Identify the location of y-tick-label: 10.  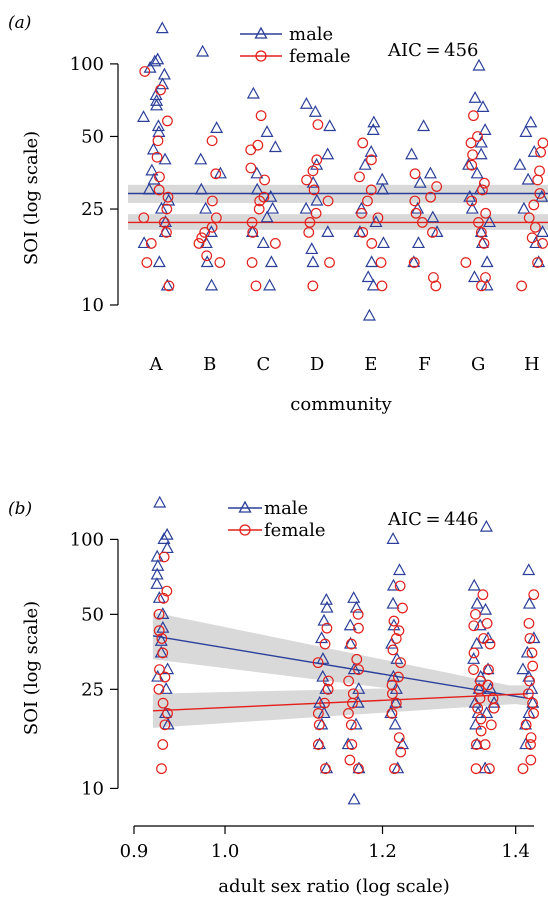
(92, 305).